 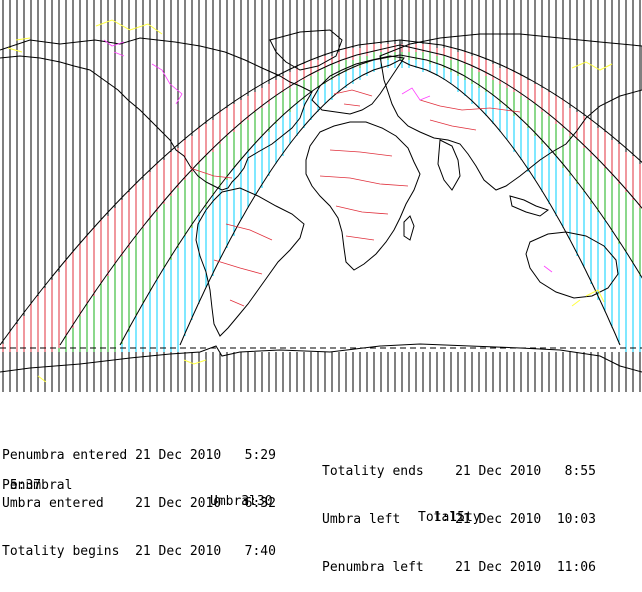 What do you see at coordinates (260, 455) in the screenshot?
I see `contact-time: 5:29` at bounding box center [260, 455].